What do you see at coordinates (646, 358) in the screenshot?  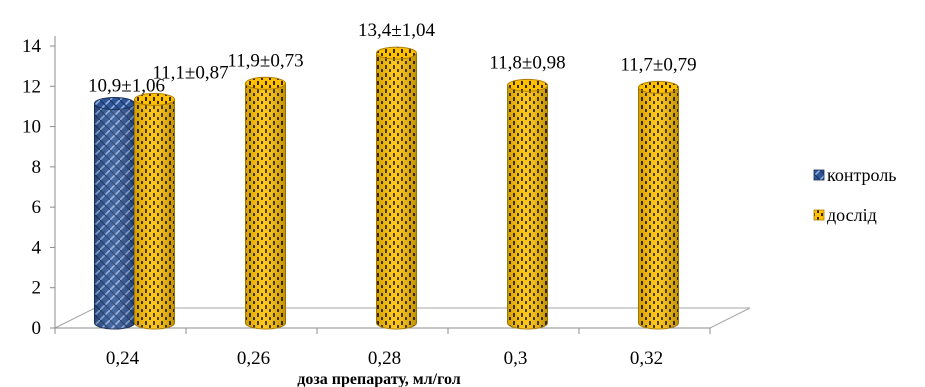 I see `x-tick-label: 0,32` at bounding box center [646, 358].